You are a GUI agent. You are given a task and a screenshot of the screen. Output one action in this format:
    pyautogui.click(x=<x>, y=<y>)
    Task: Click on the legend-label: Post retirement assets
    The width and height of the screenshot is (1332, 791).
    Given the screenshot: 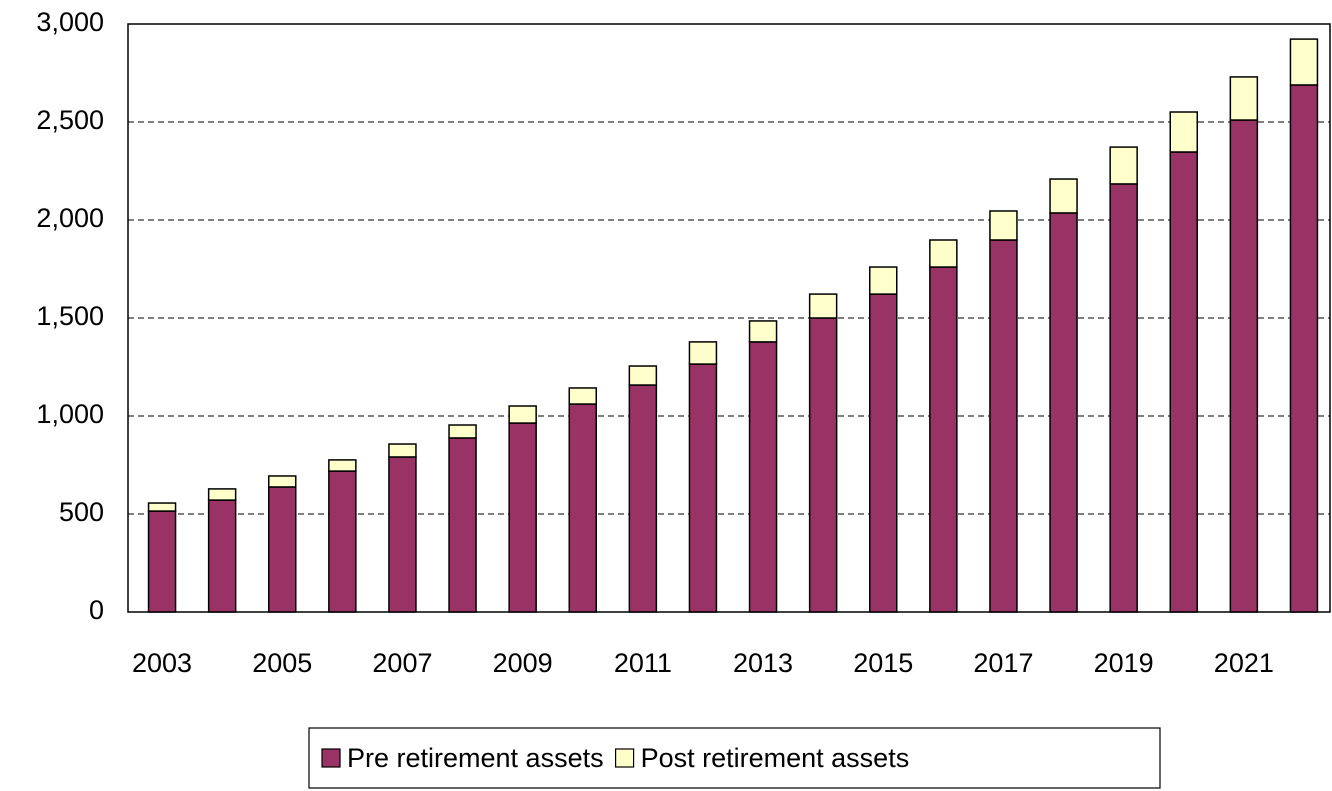 What is the action you would take?
    pyautogui.click(x=775, y=758)
    